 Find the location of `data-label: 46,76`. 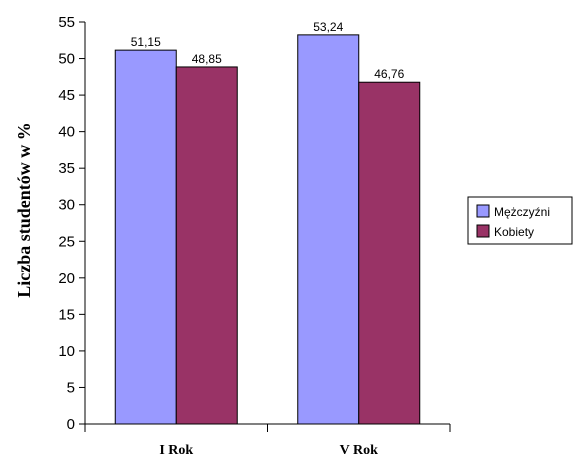

data-label: 46,76 is located at coordinates (389, 74).